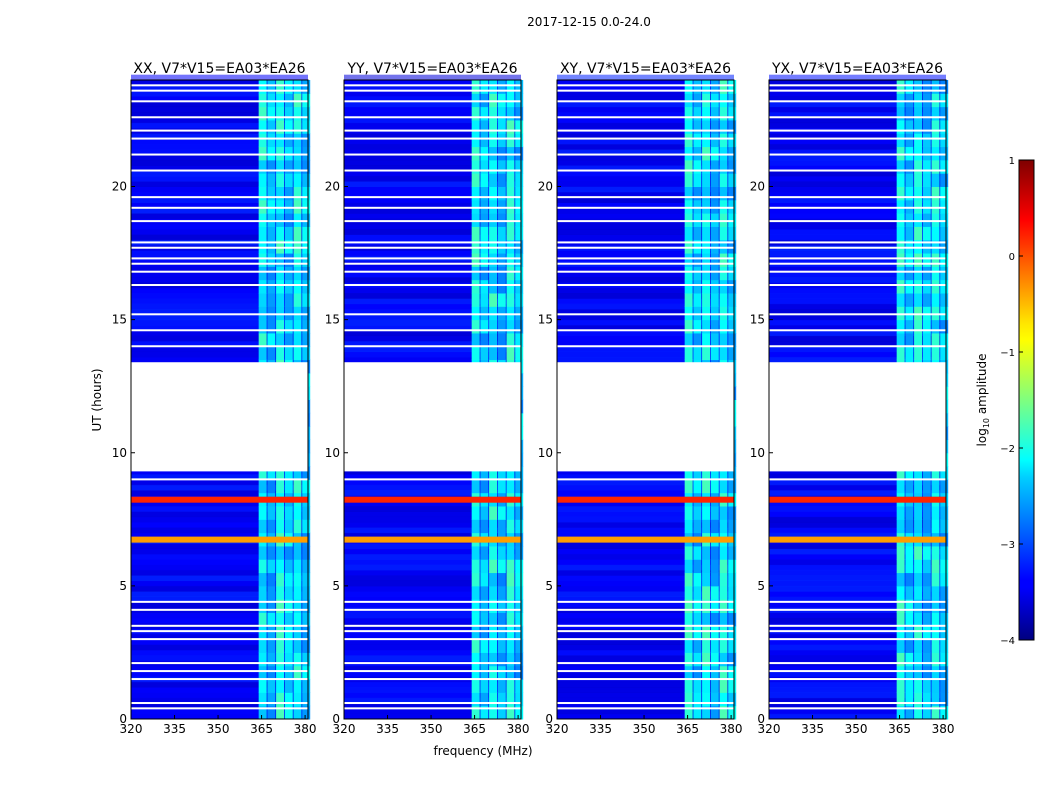  I want to click on strong-row, so click(645, 499).